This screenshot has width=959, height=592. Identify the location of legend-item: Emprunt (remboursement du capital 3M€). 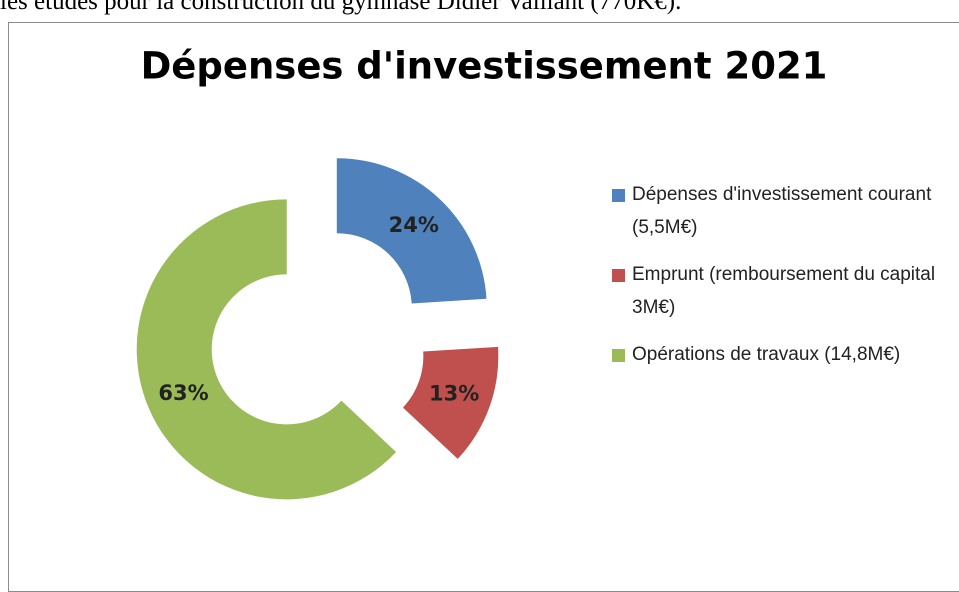
(777, 291).